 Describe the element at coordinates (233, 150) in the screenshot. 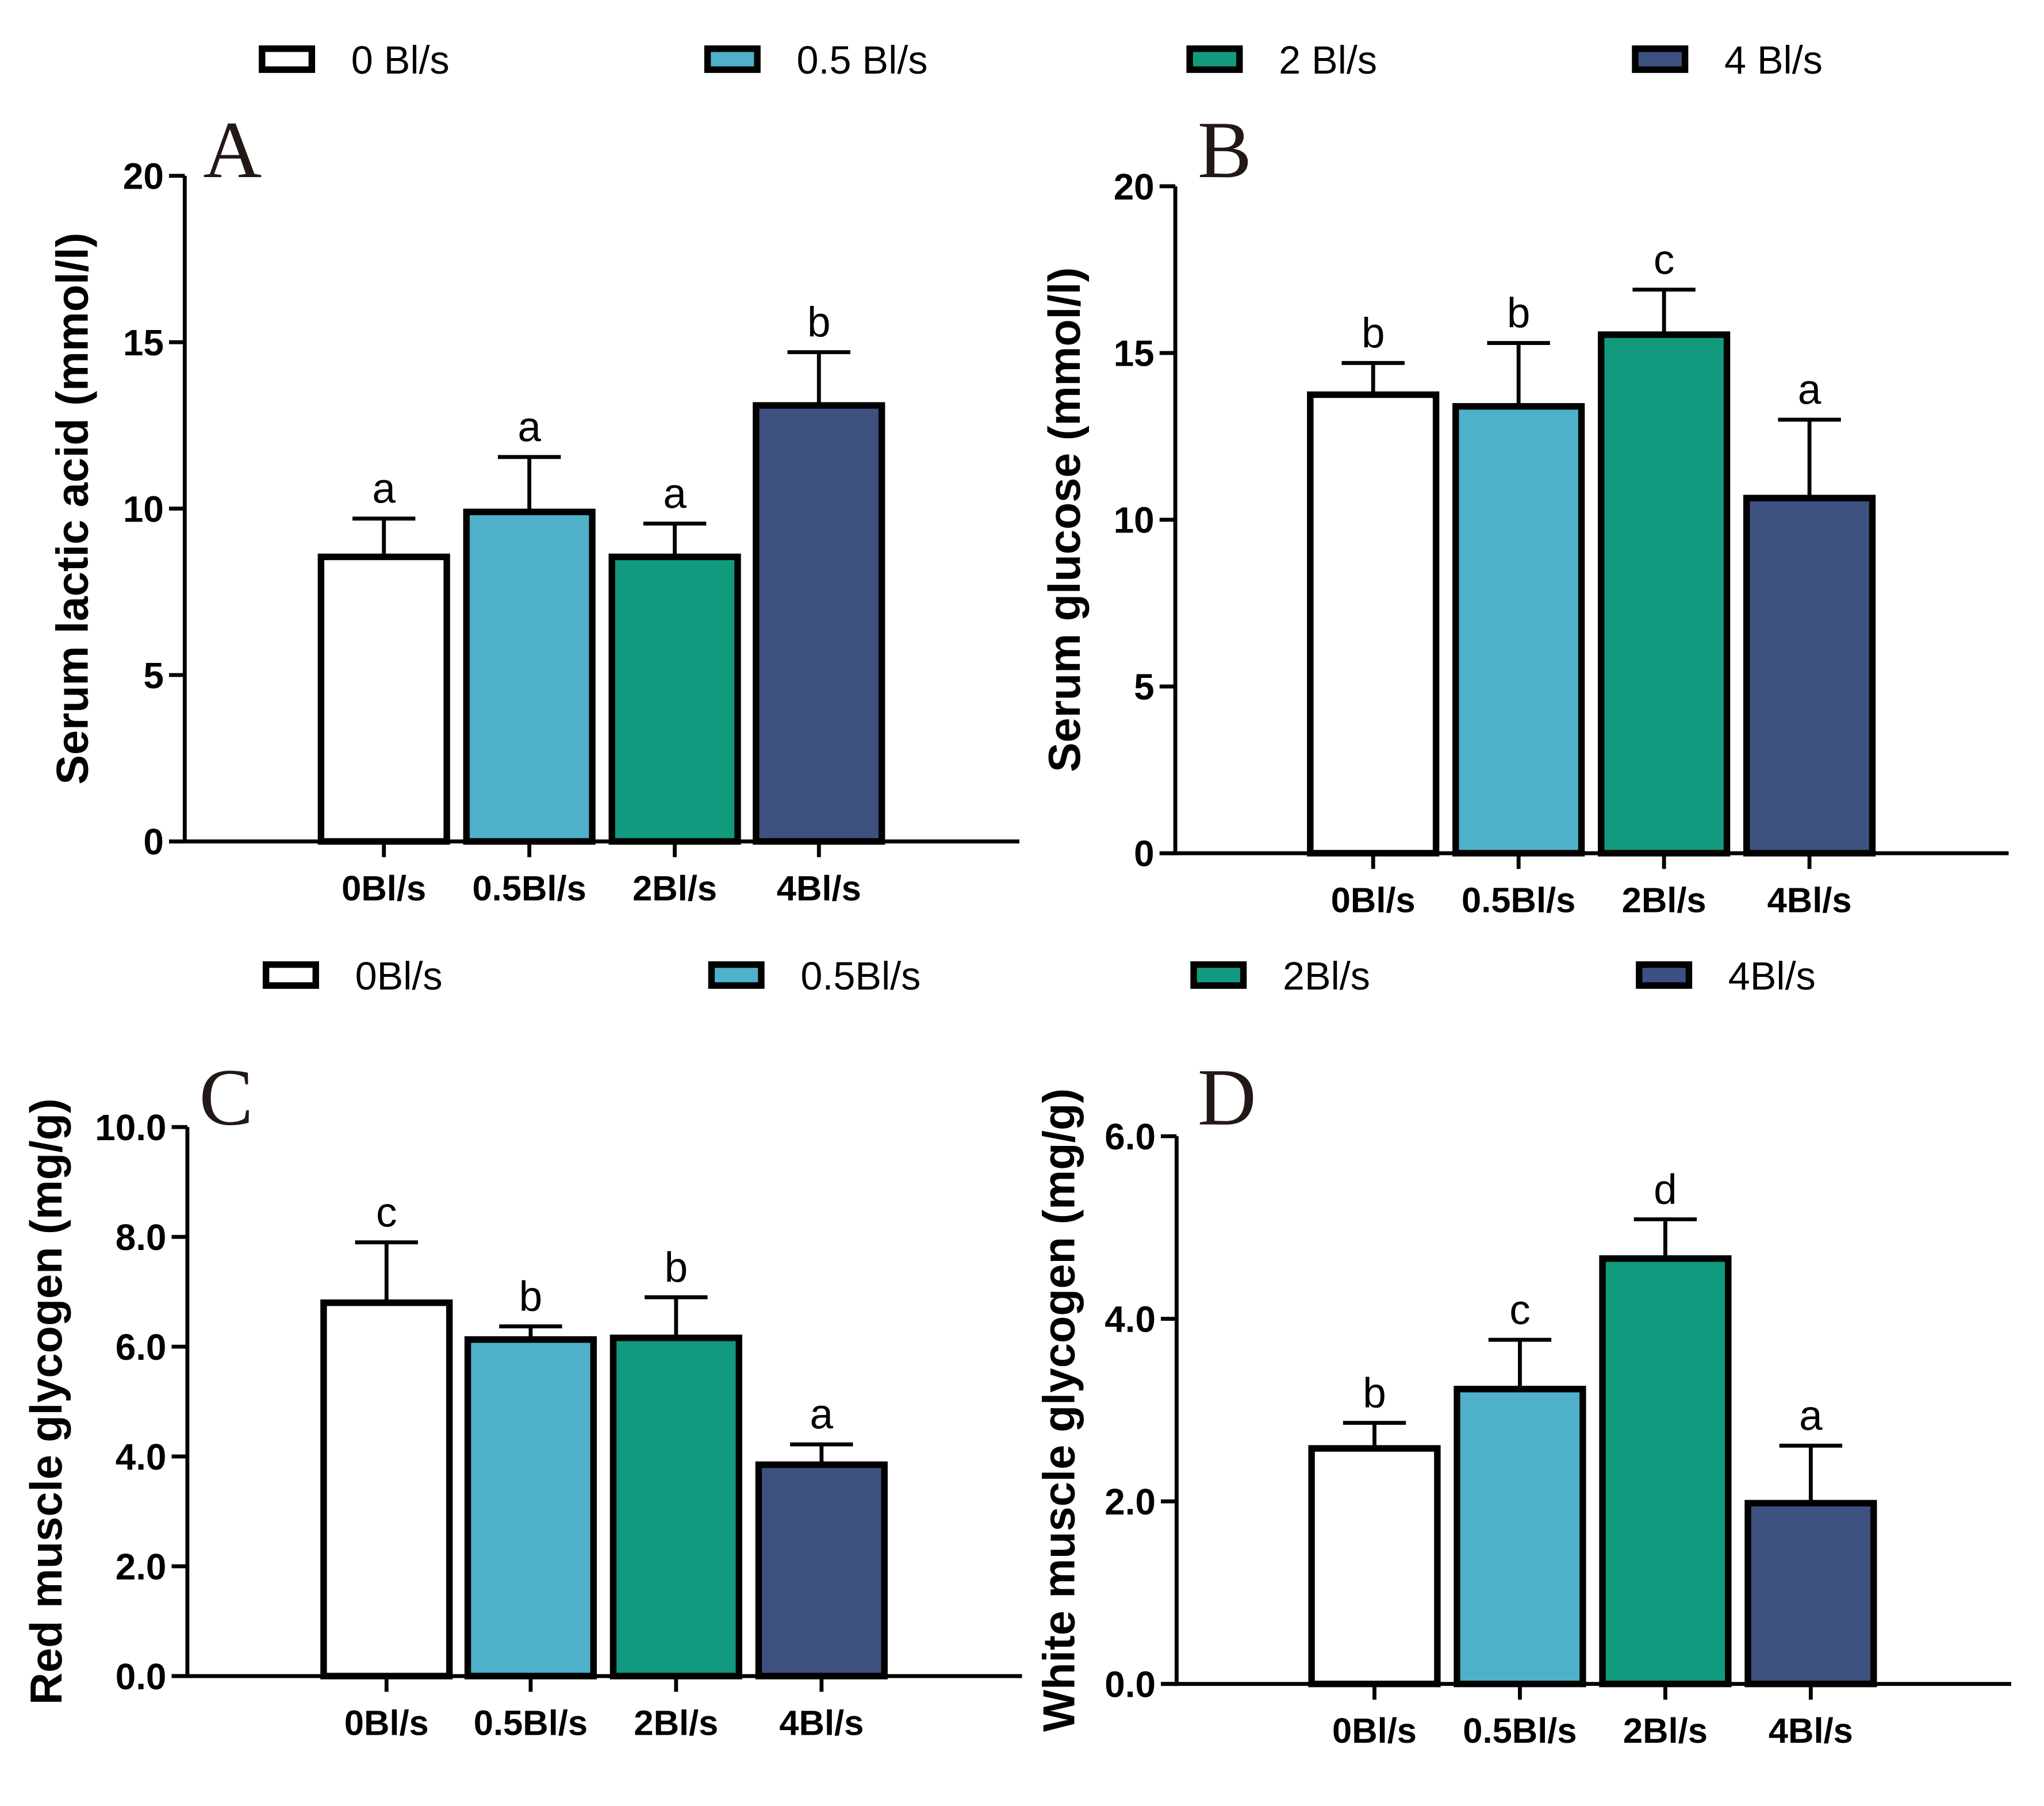

I see `panel-letter: A` at that location.